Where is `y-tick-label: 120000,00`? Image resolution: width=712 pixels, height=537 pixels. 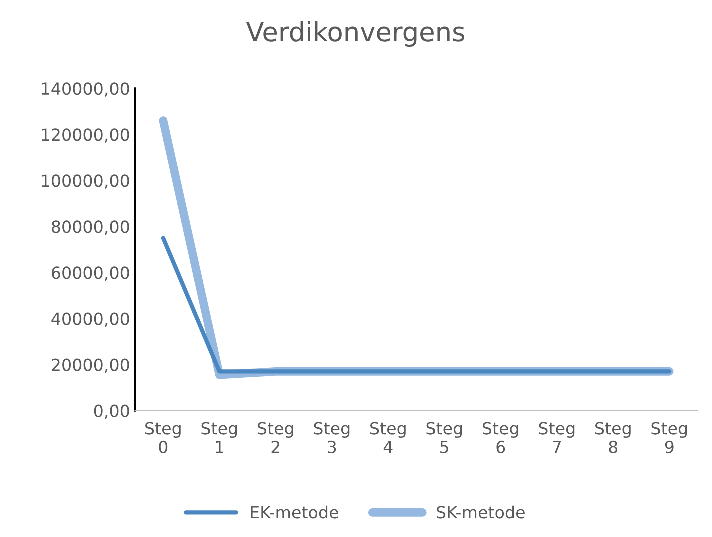 y-tick-label: 120000,00 is located at coordinates (86, 135).